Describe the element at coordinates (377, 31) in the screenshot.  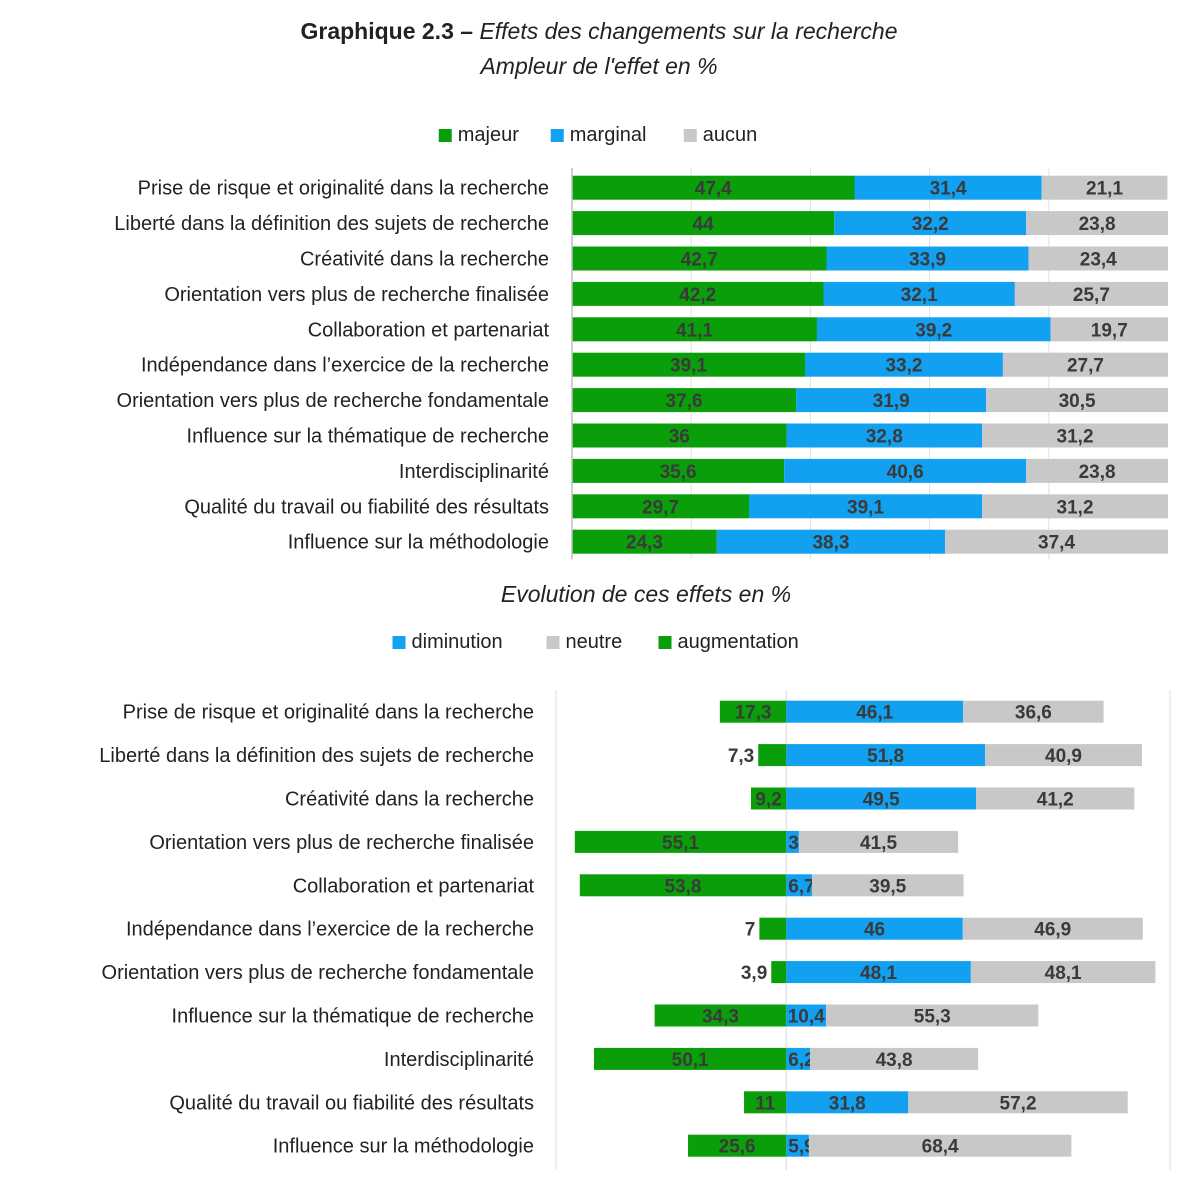
I see `chart-title-bold: Graphique 2.3` at that location.